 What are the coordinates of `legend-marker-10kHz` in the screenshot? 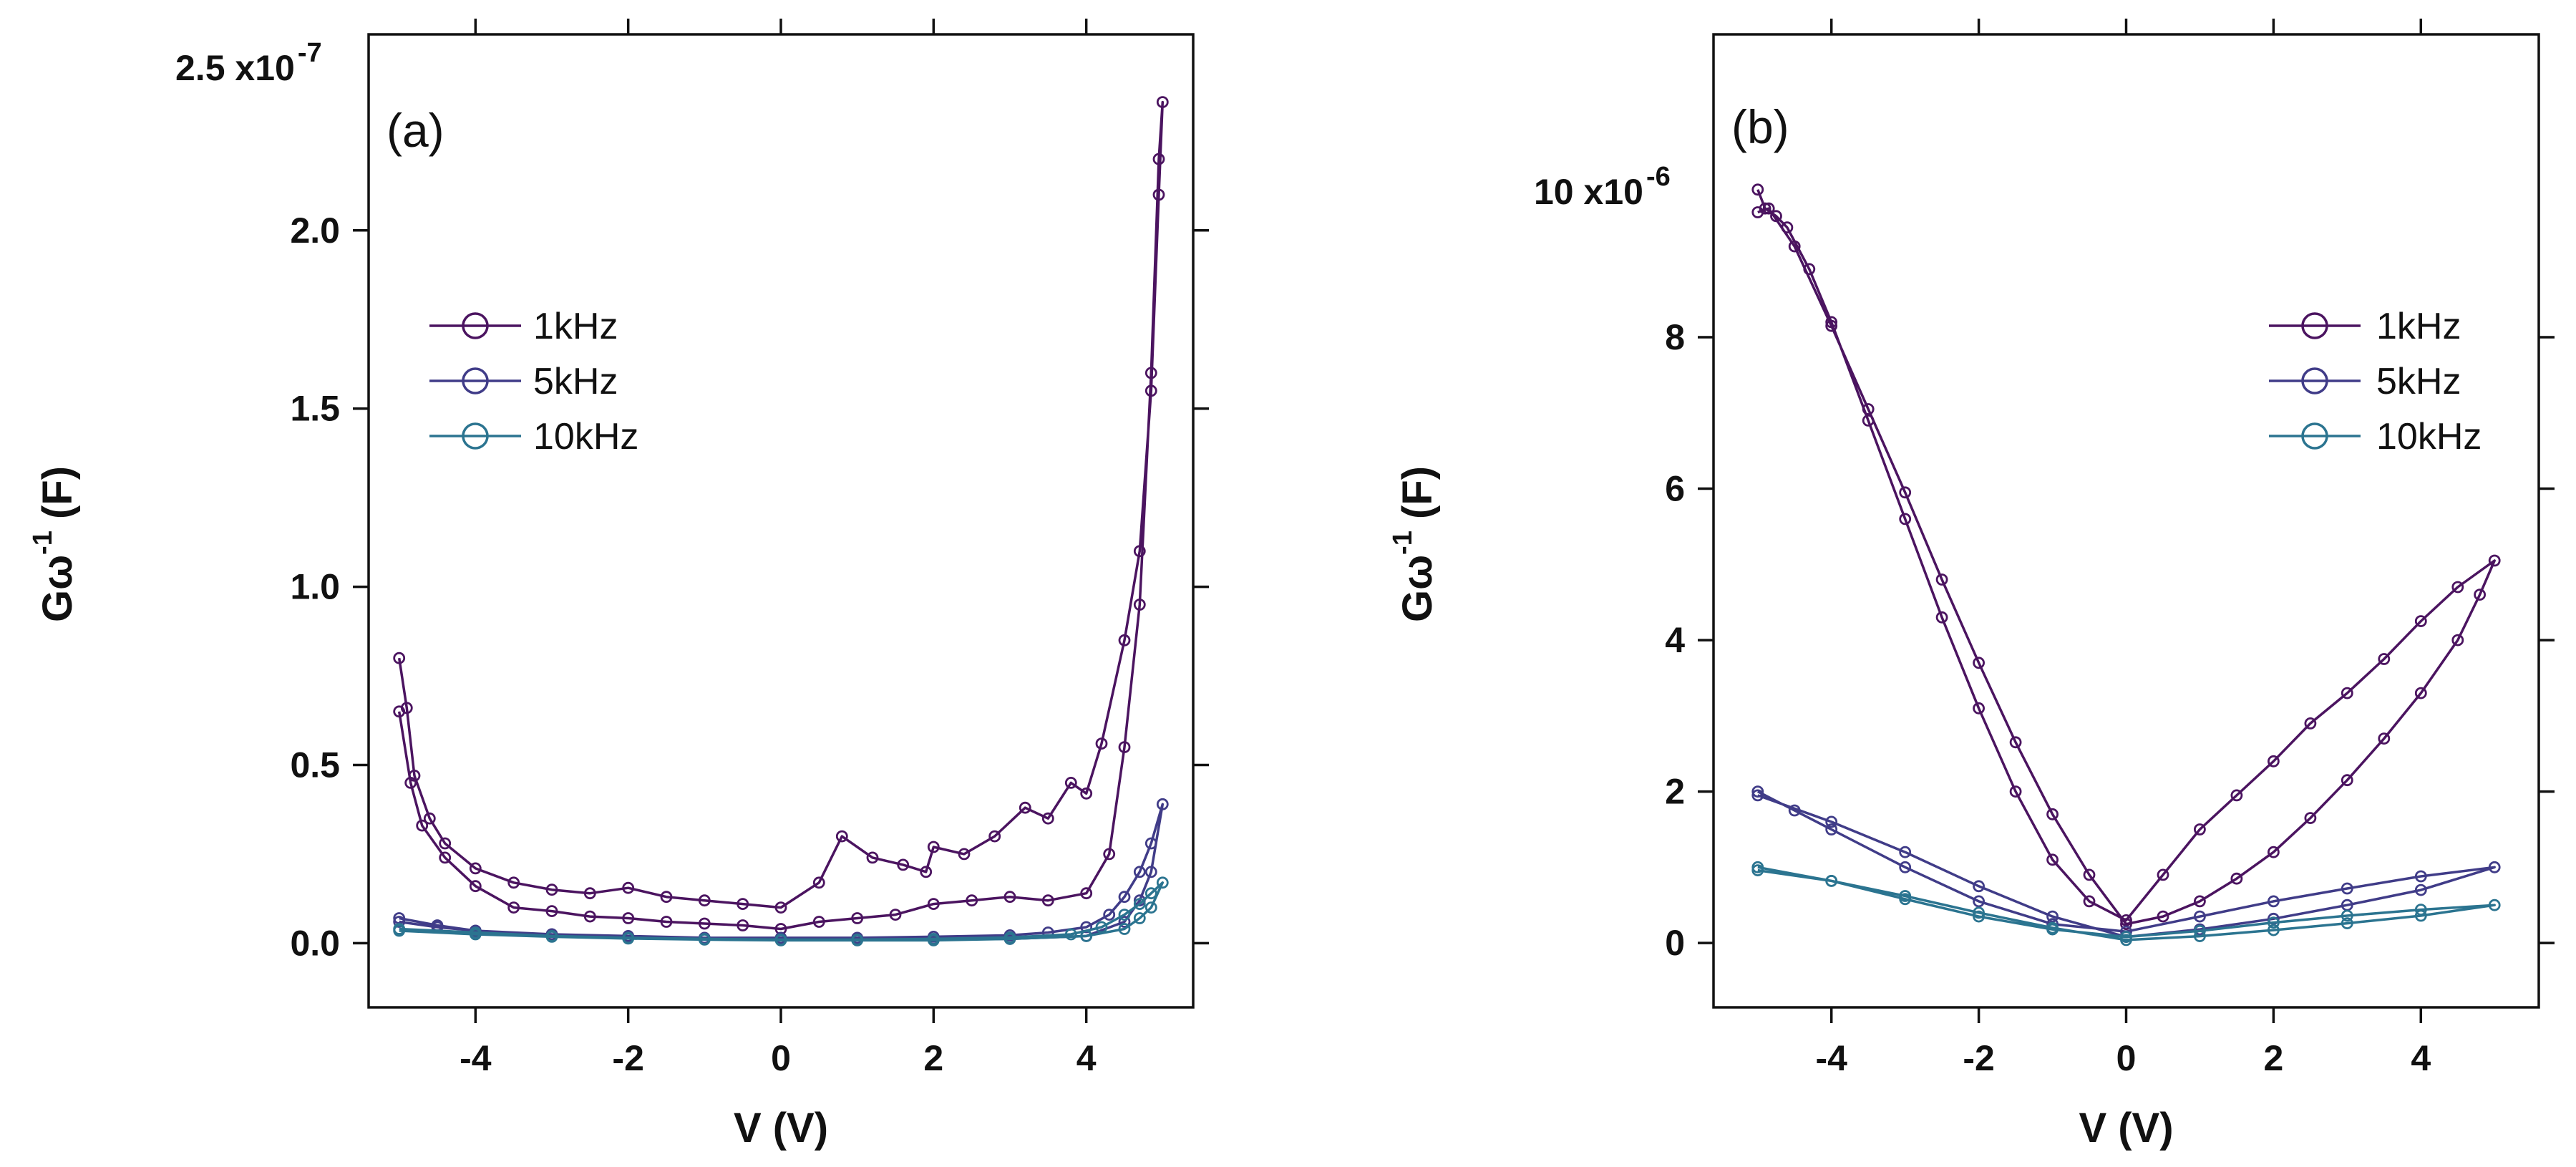 It's located at (475, 436).